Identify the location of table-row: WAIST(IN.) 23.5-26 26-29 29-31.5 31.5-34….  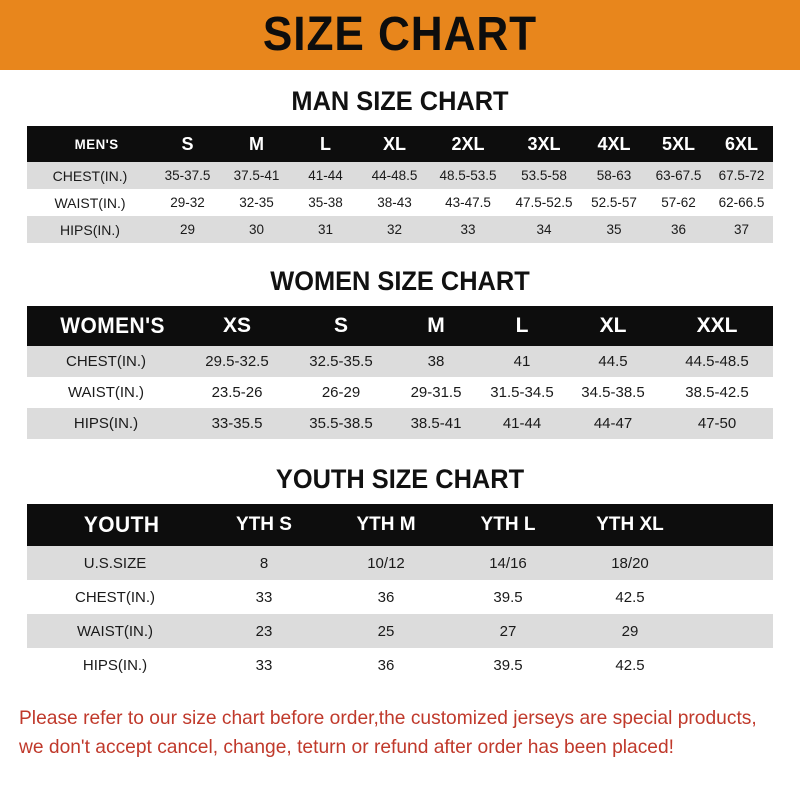
(400, 392).